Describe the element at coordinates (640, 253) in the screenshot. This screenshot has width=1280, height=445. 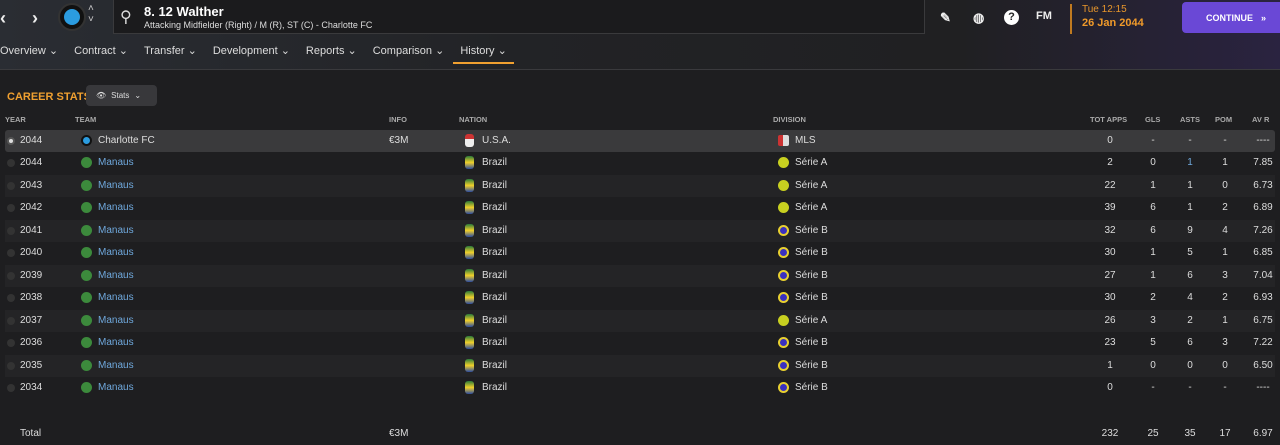
I see `table-row: 2040 Manaus Brazil Série B 30 1 5 1 6.85` at that location.